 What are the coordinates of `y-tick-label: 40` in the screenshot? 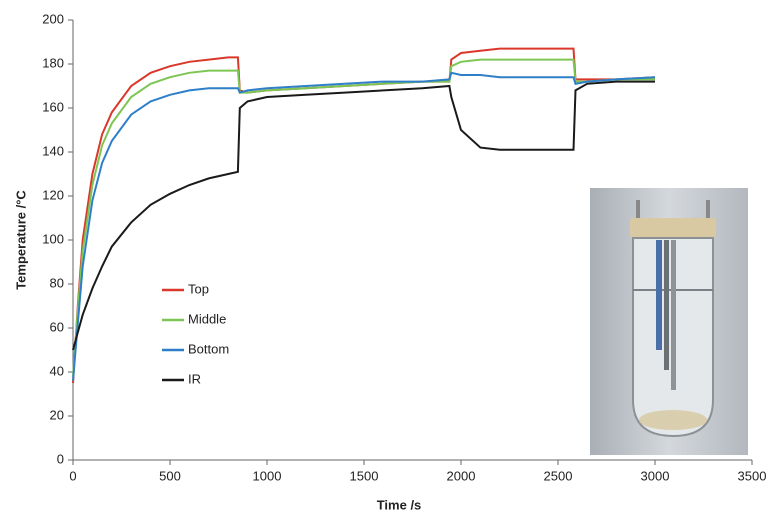 It's located at (57, 370).